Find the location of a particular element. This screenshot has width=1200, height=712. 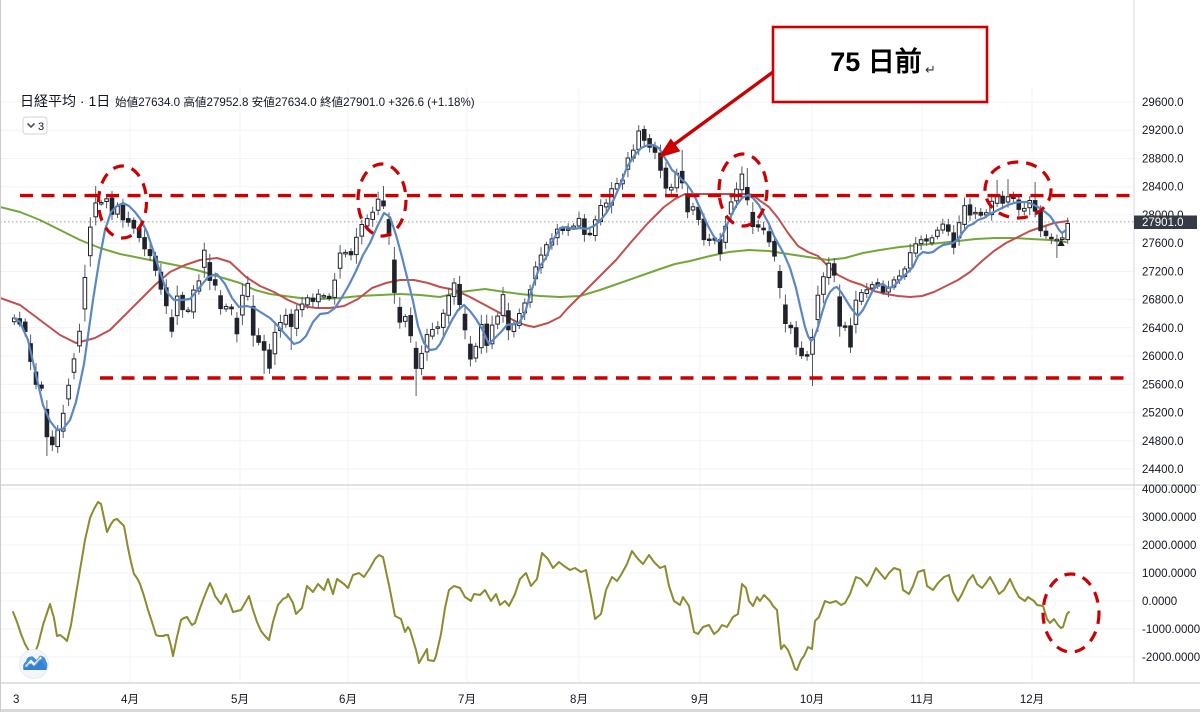

svg-text: 4000.0000 is located at coordinates (1169, 490).